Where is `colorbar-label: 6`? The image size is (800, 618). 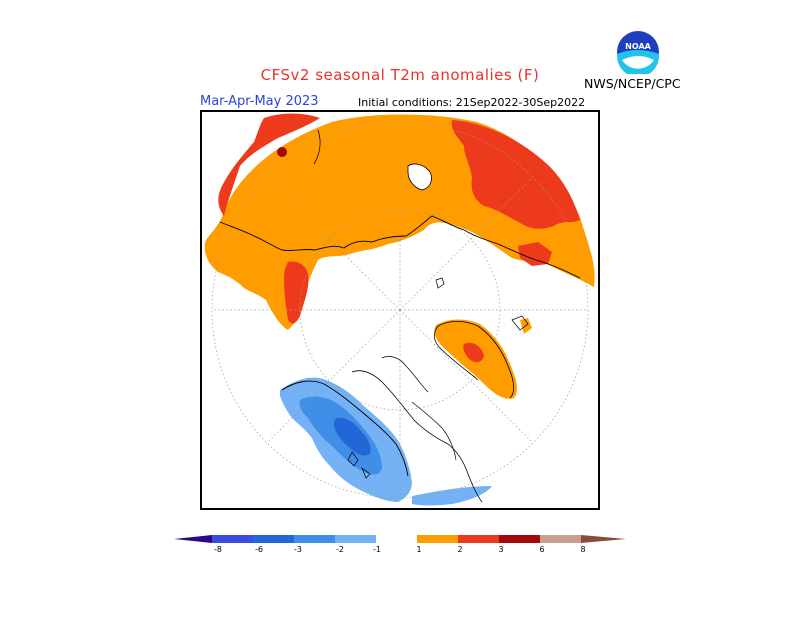
colorbar-label: 6 is located at coordinates (541, 549).